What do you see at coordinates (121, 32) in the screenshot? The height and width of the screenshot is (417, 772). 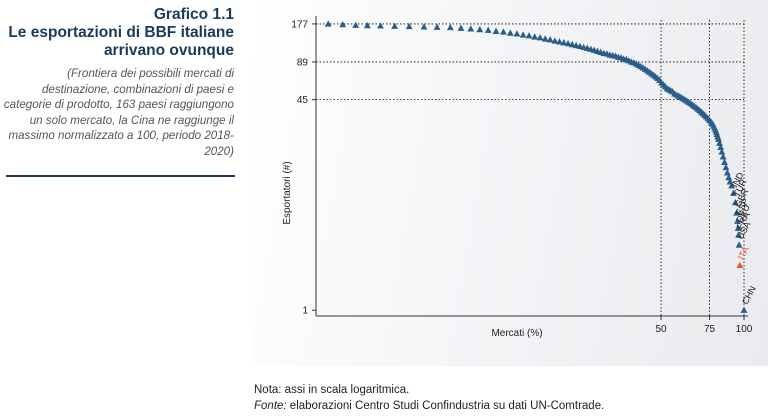 I see `title-line-1: Le esportazioni di BBF italiane` at bounding box center [121, 32].